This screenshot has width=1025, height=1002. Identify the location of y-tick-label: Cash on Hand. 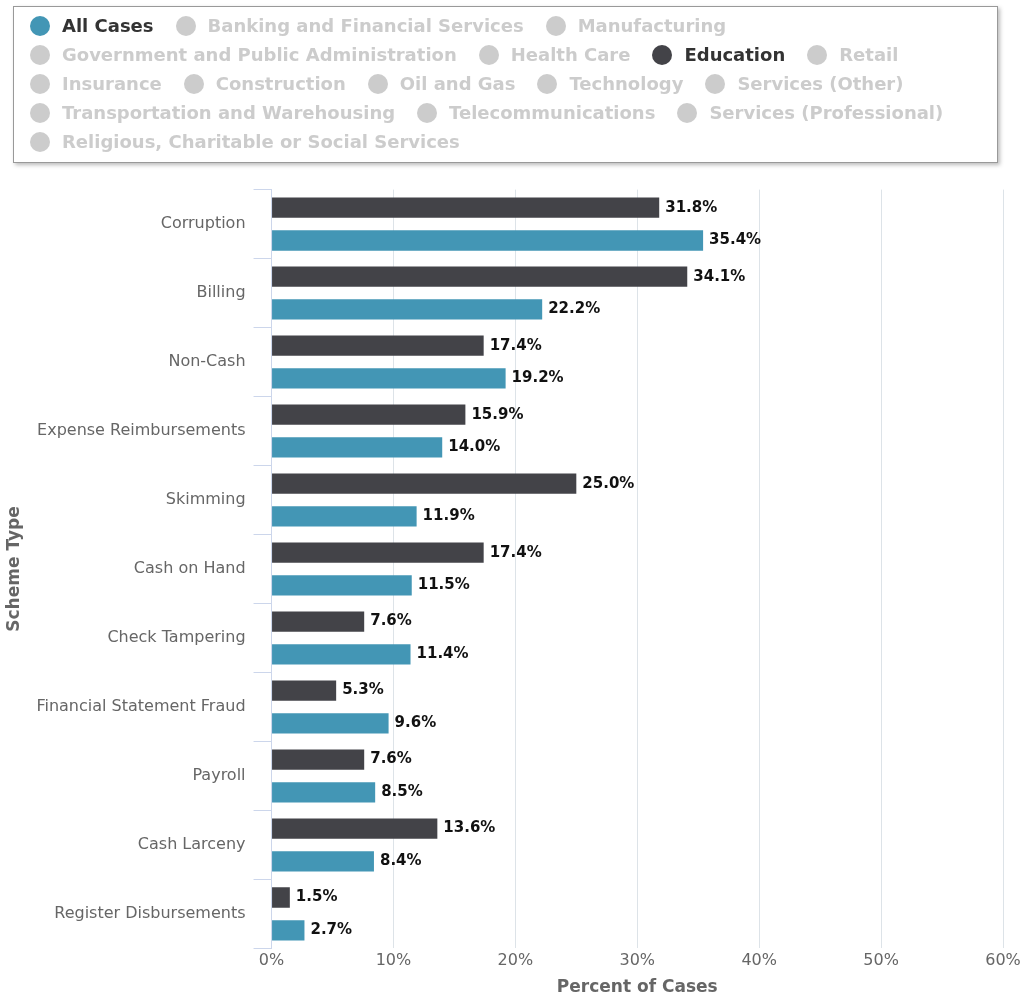
(189, 568).